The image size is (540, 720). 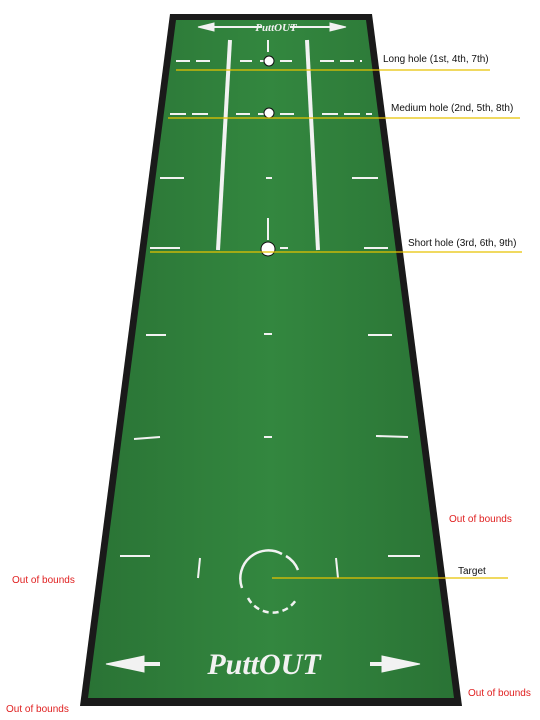 I want to click on medium-hole-label: Medium hole (2nd, 5th, 8th), so click(x=452, y=108).